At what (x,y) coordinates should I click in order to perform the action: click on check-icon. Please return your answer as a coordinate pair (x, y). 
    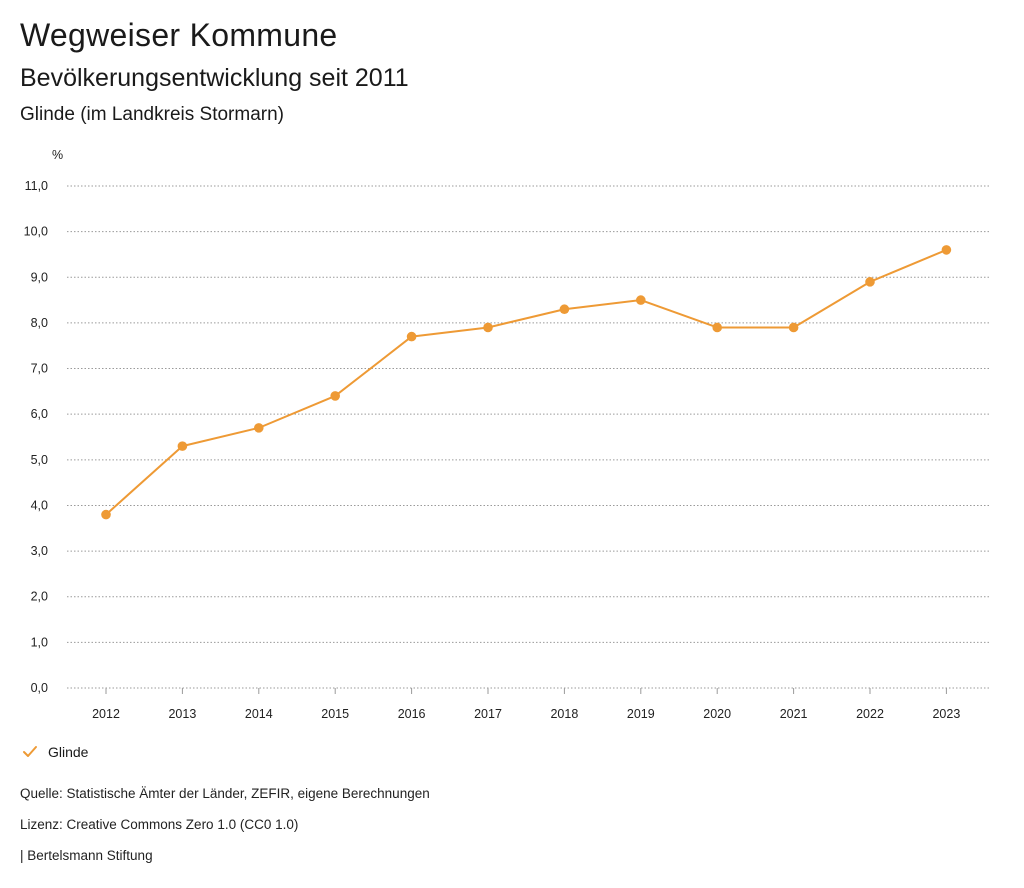
    Looking at the image, I should click on (30, 751).